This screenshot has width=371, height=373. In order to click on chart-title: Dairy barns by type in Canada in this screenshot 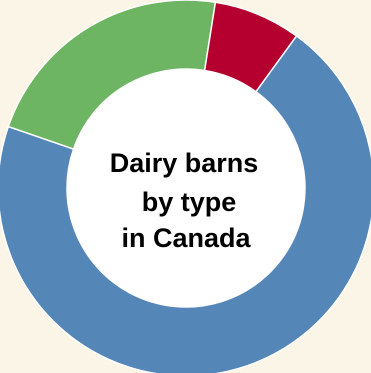, I will do `click(186, 200)`.